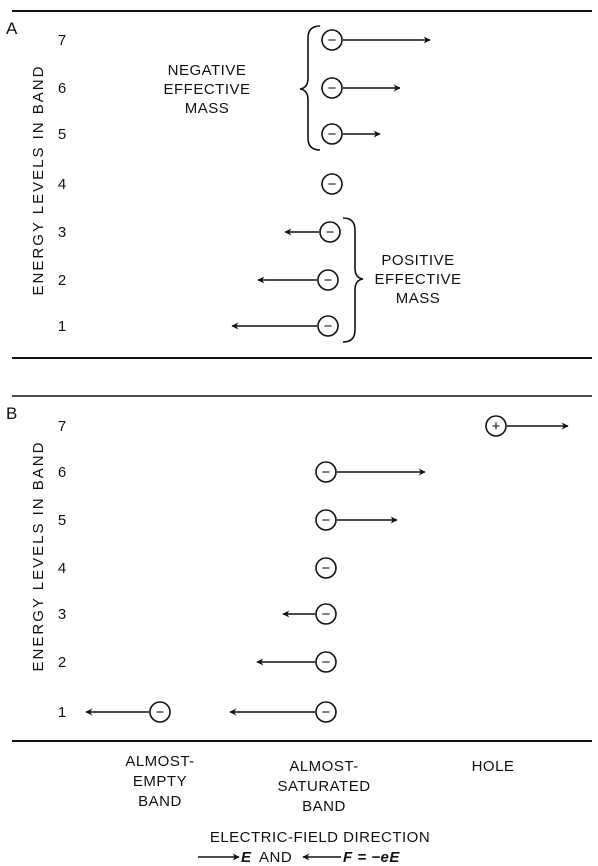 This screenshot has height=866, width=598. Describe the element at coordinates (361, 88) in the screenshot. I see `panel-a-electron-6: −` at that location.